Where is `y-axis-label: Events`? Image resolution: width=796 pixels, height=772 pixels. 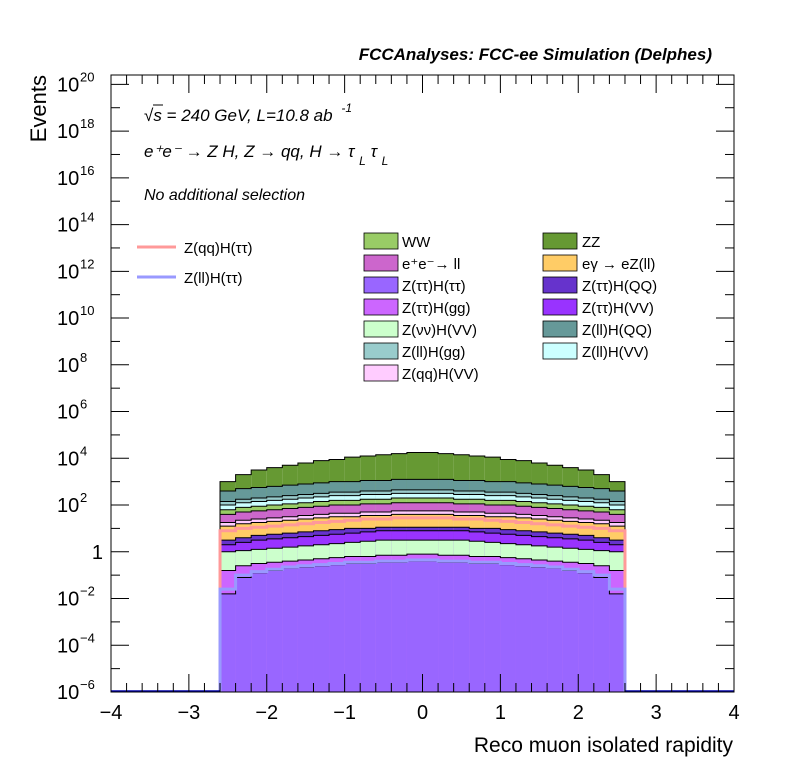
y-axis-label: Events is located at coordinates (38, 108).